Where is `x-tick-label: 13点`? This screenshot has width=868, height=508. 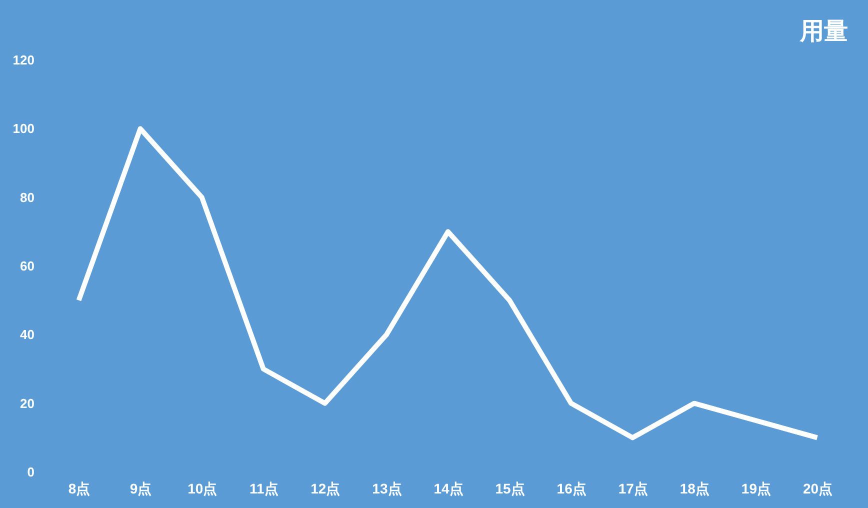 x-tick-label: 13点 is located at coordinates (387, 488).